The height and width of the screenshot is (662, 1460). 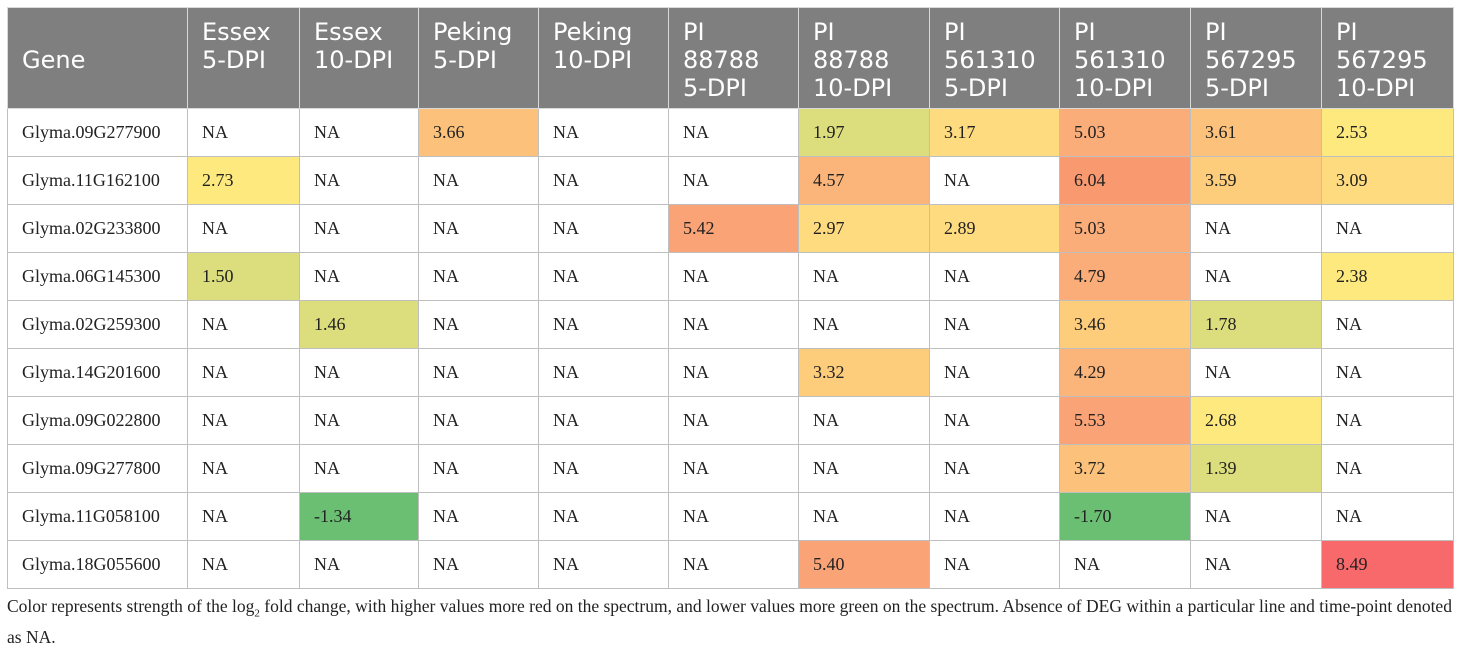 I want to click on value-cell: 1.97, so click(x=864, y=132).